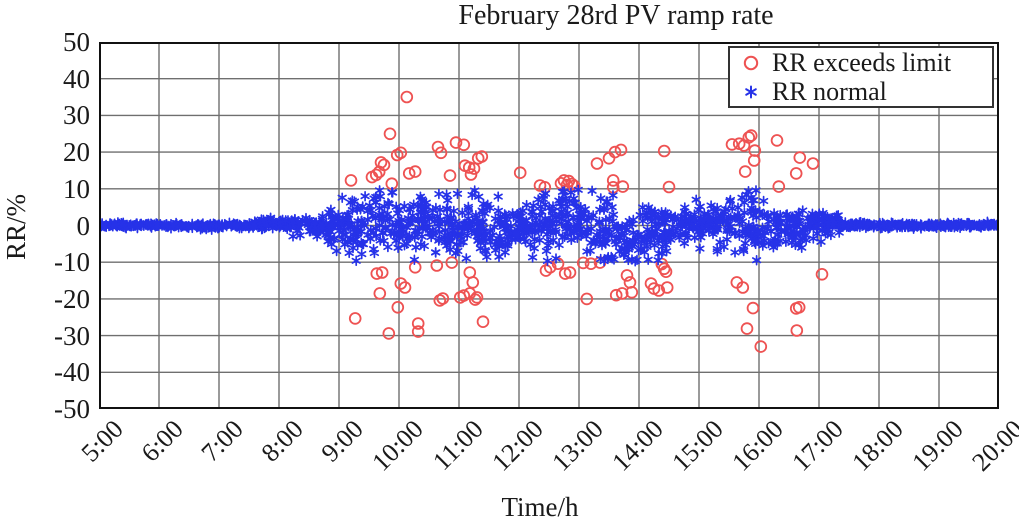 The image size is (1019, 530). What do you see at coordinates (76, 115) in the screenshot?
I see `y-tick-label: 30` at bounding box center [76, 115].